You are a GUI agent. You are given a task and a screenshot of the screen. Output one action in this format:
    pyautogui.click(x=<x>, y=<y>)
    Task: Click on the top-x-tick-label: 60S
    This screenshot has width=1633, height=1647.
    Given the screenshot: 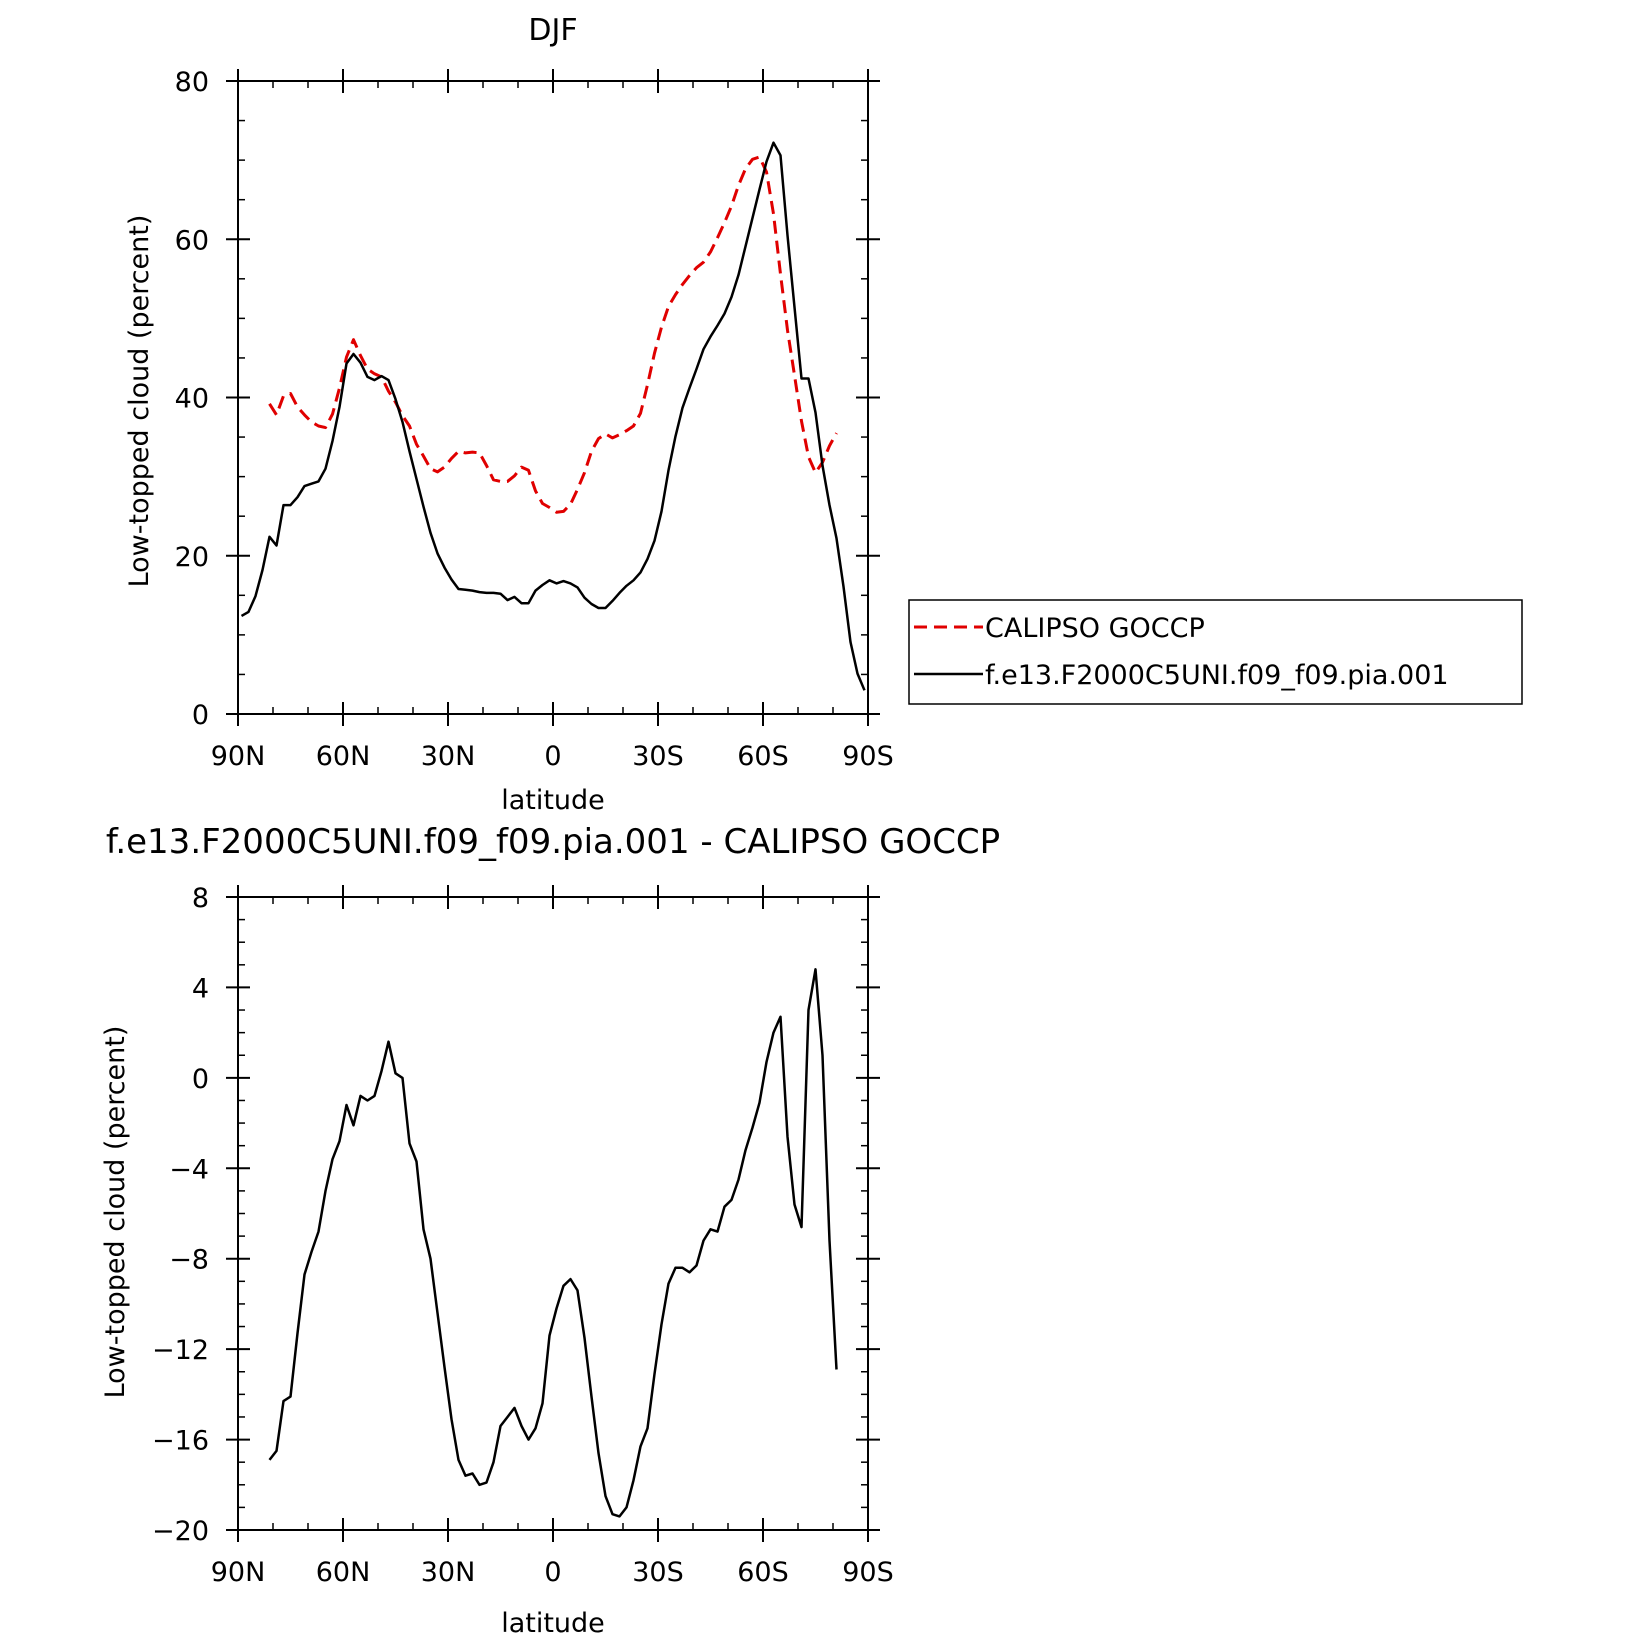 What is the action you would take?
    pyautogui.click(x=763, y=756)
    